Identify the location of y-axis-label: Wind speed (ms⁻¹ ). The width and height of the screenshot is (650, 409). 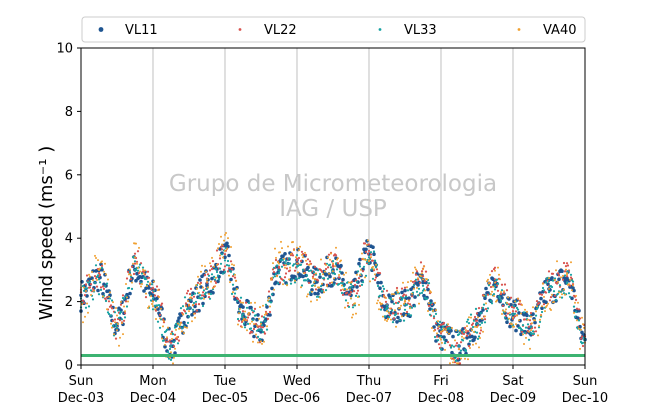
(46, 233).